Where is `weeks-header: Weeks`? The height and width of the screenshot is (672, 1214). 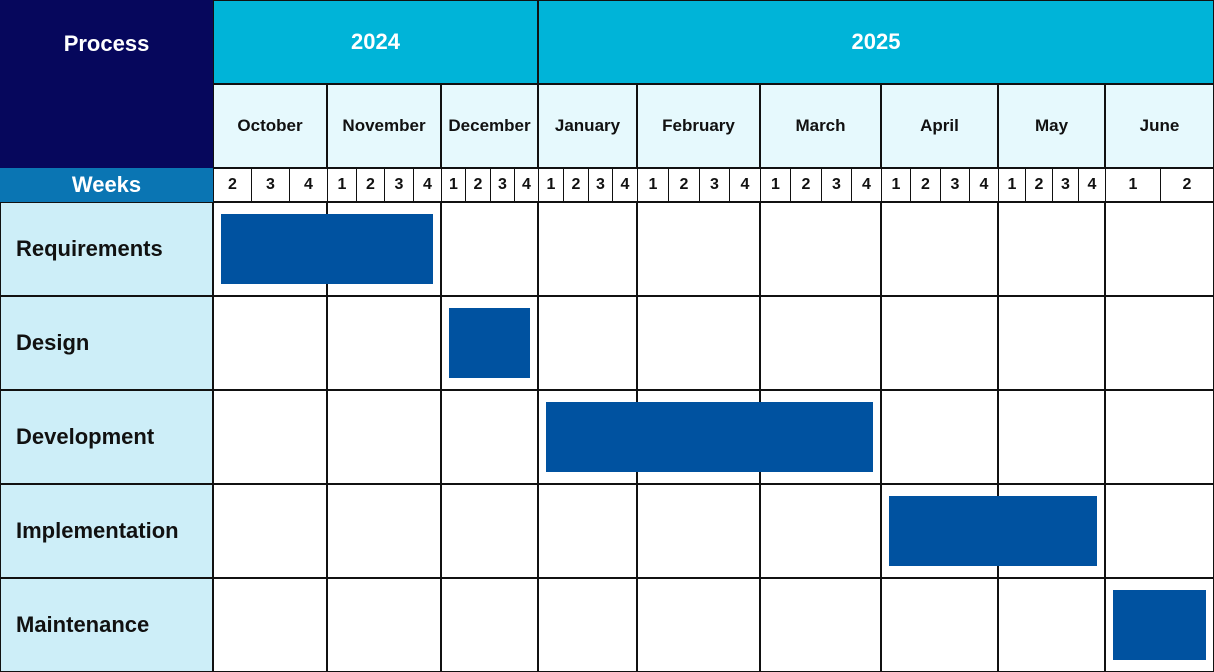 weeks-header: Weeks is located at coordinates (106, 185).